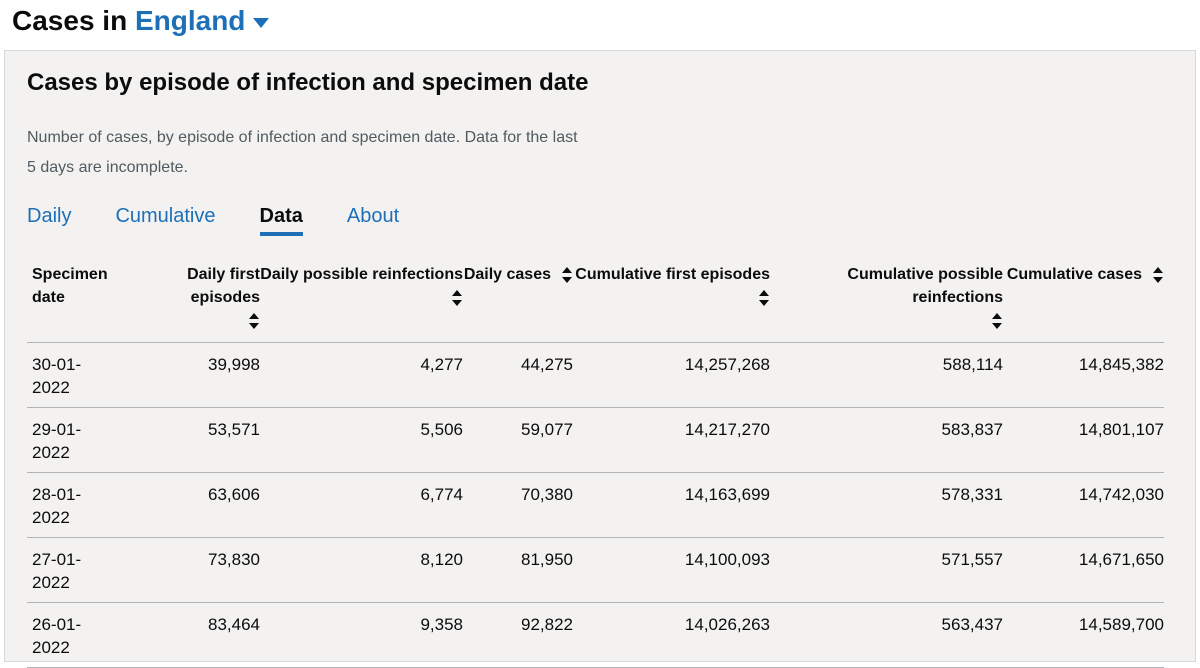 The width and height of the screenshot is (1200, 668). Describe the element at coordinates (441, 494) in the screenshot. I see `cell-text: 6,774` at that location.